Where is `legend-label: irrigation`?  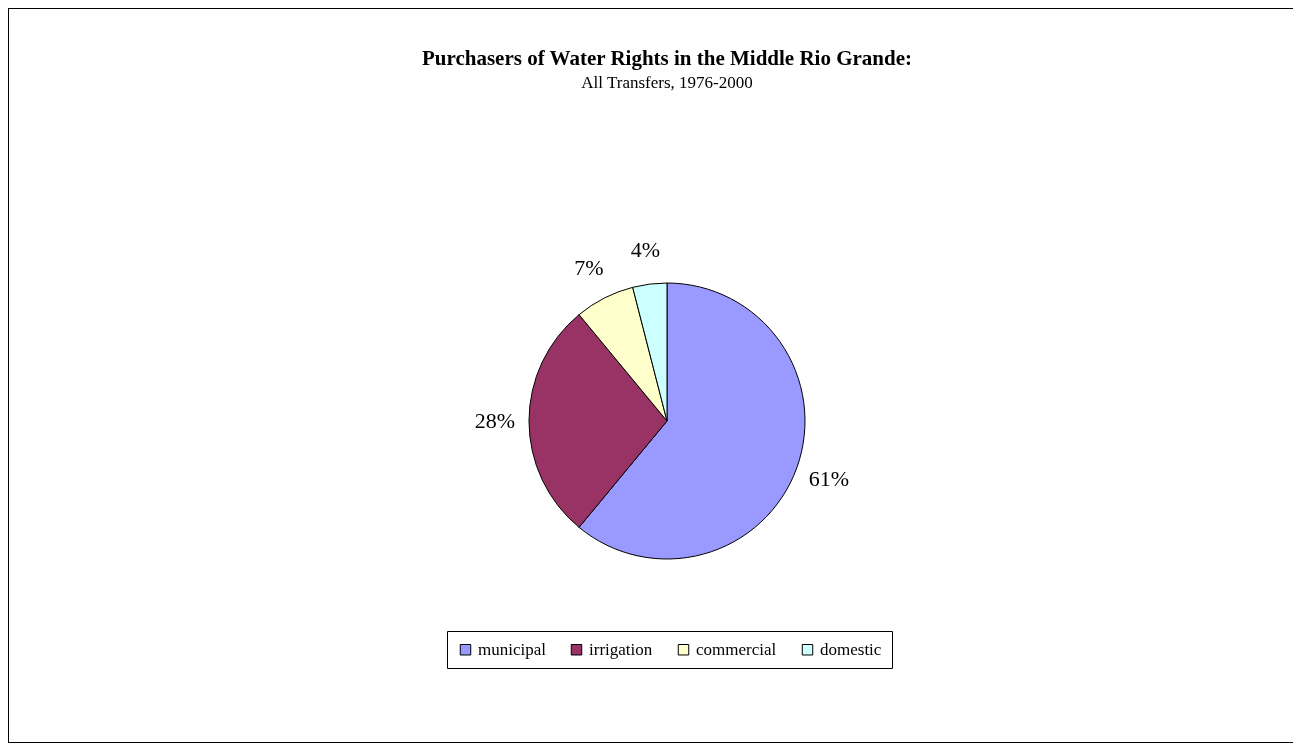 legend-label: irrigation is located at coordinates (621, 649).